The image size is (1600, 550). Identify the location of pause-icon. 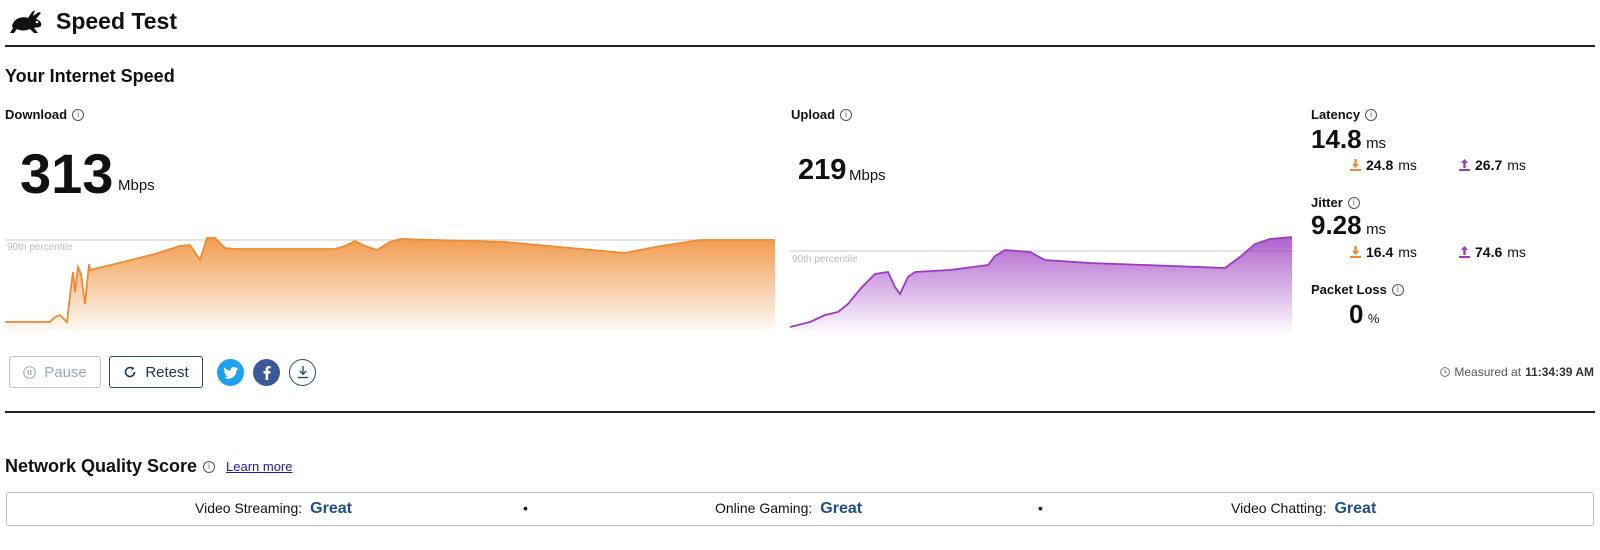
(30, 372).